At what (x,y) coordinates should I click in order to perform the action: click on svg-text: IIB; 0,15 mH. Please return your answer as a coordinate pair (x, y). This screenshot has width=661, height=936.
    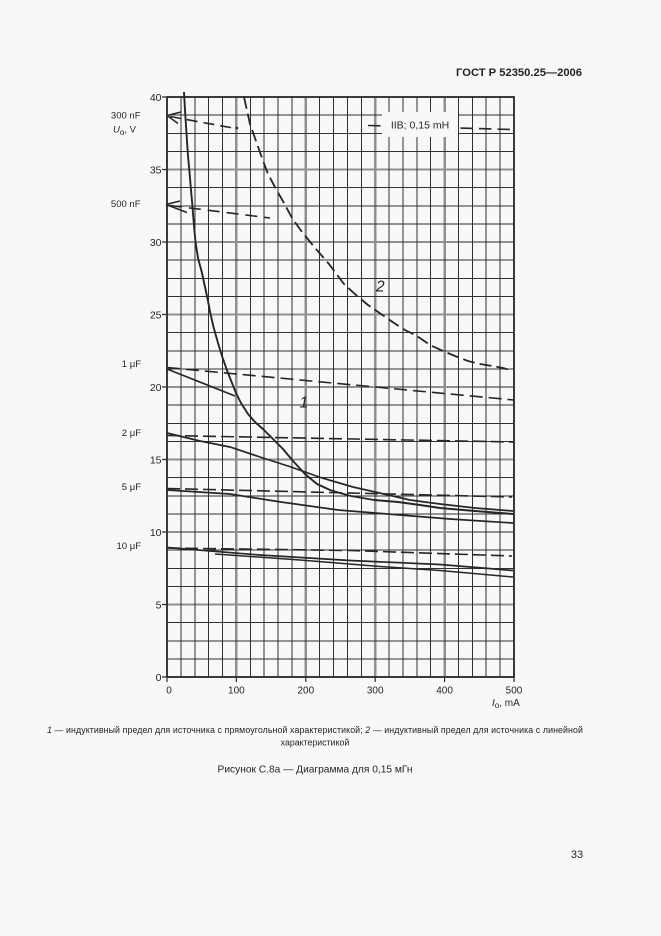
    Looking at the image, I should click on (420, 125).